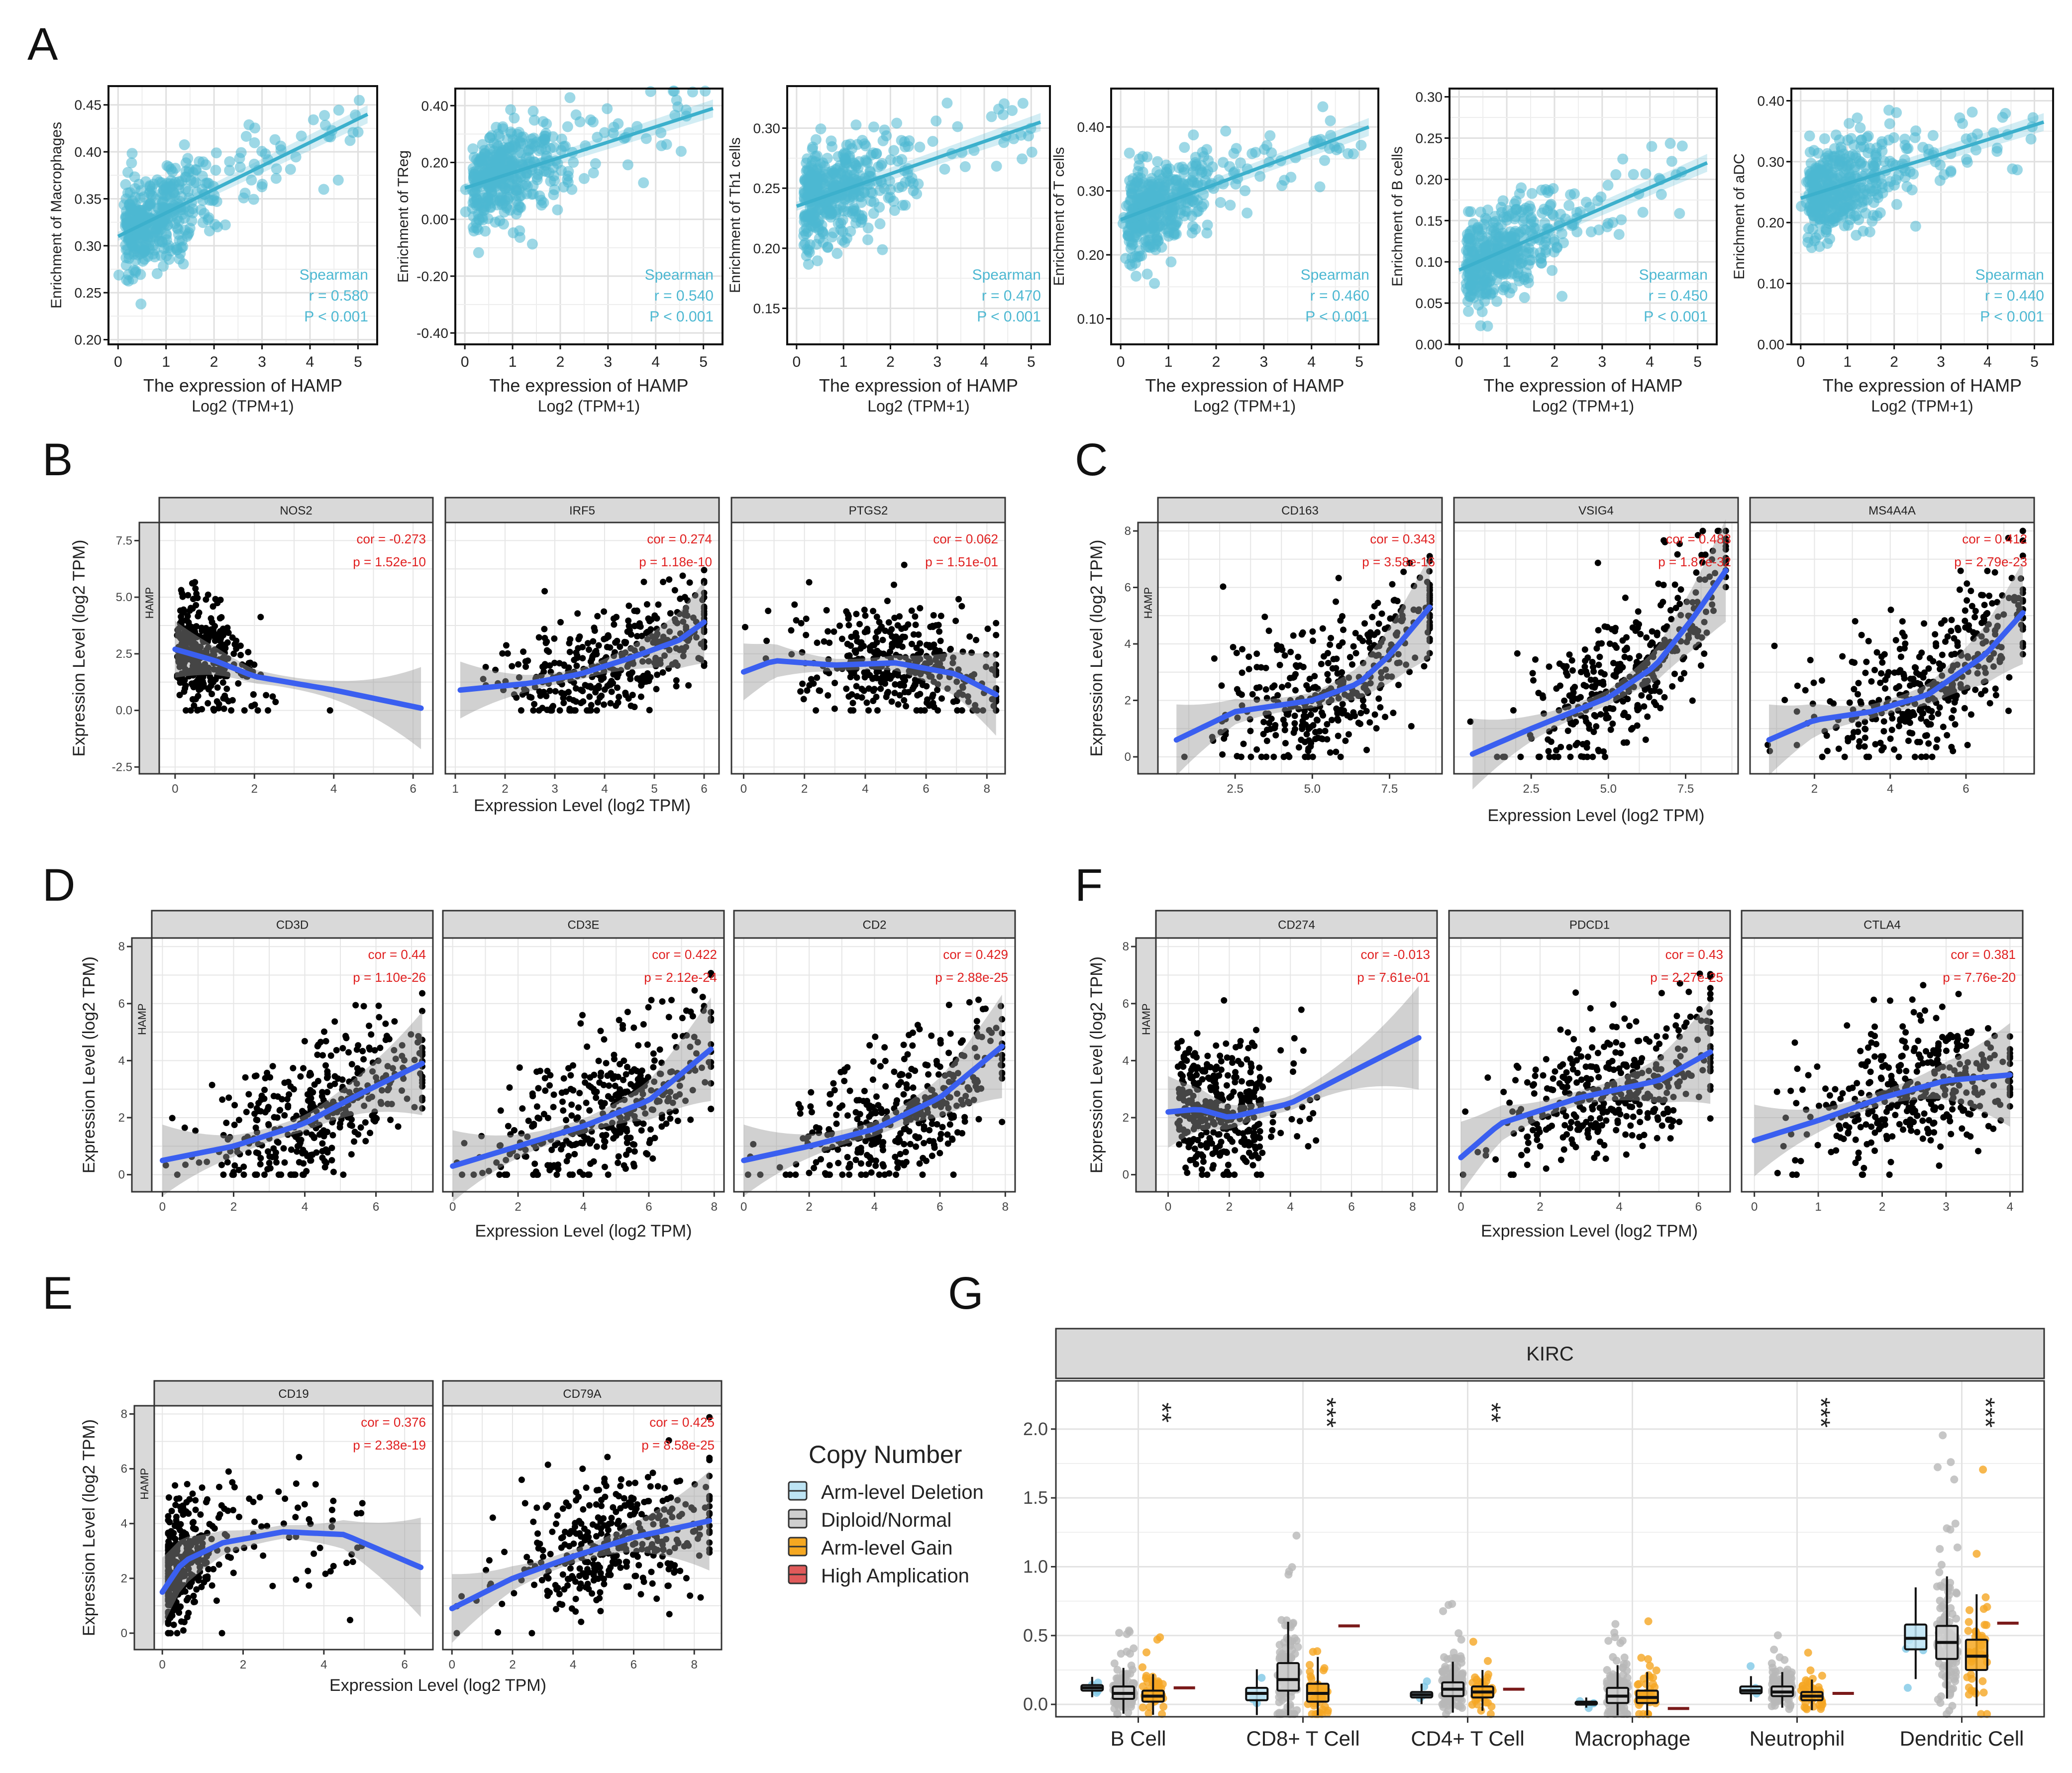  I want to click on y-axis-title: Enrichment of T cells, so click(1059, 217).